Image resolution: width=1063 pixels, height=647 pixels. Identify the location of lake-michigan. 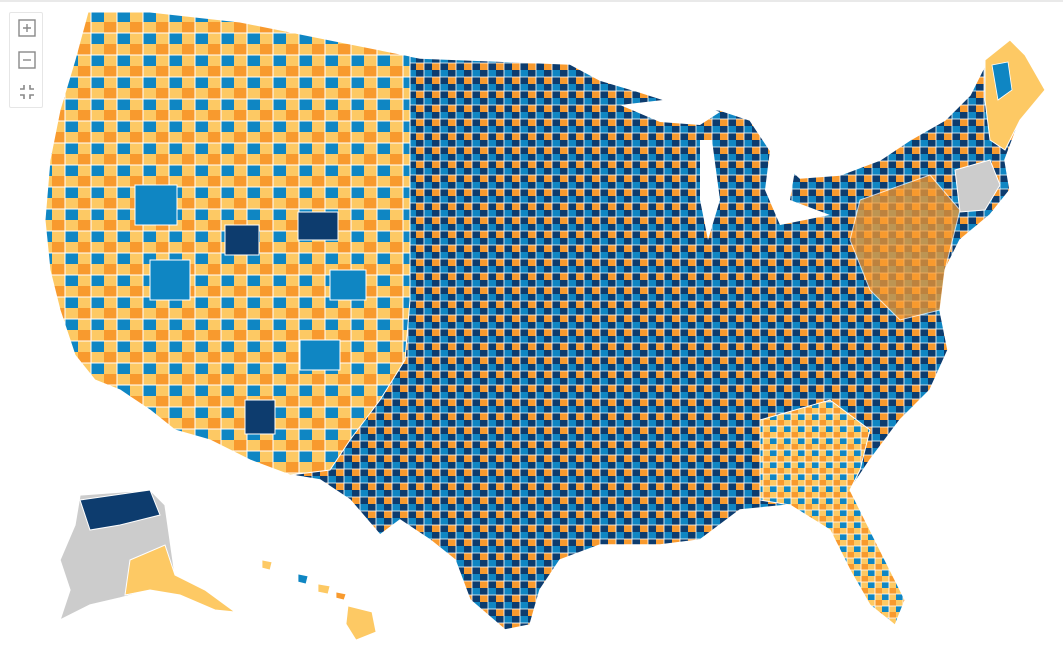
(710, 190).